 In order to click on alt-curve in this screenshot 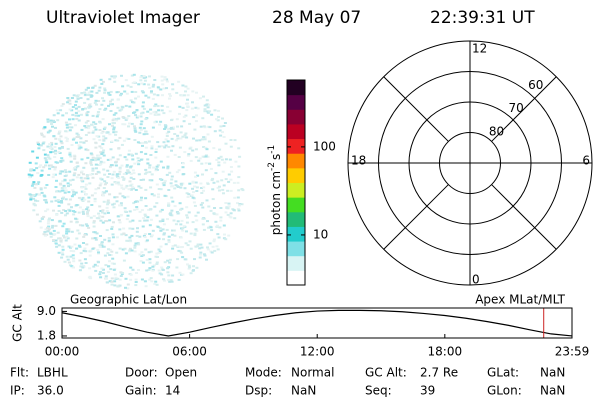, I will do `click(317, 323)`.